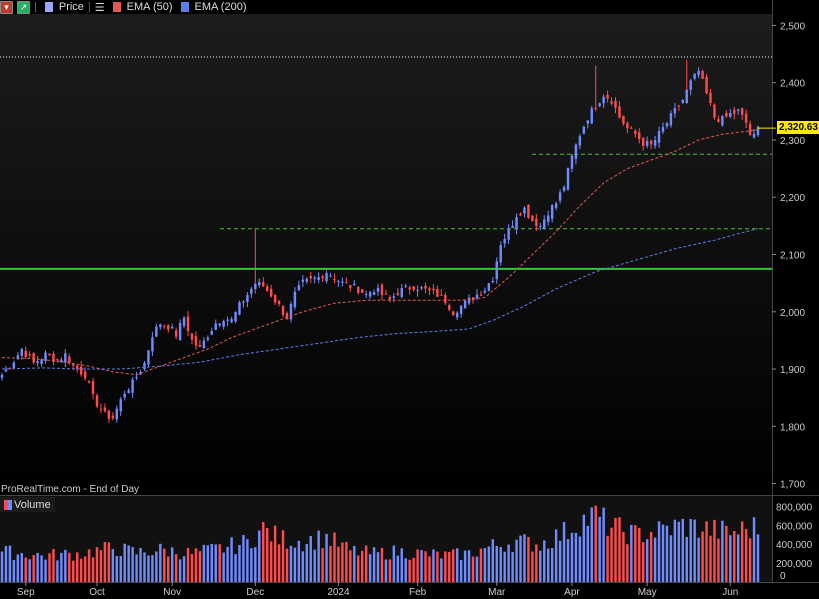  Describe the element at coordinates (792, 26) in the screenshot. I see `price-tick-label: 2,500` at that location.